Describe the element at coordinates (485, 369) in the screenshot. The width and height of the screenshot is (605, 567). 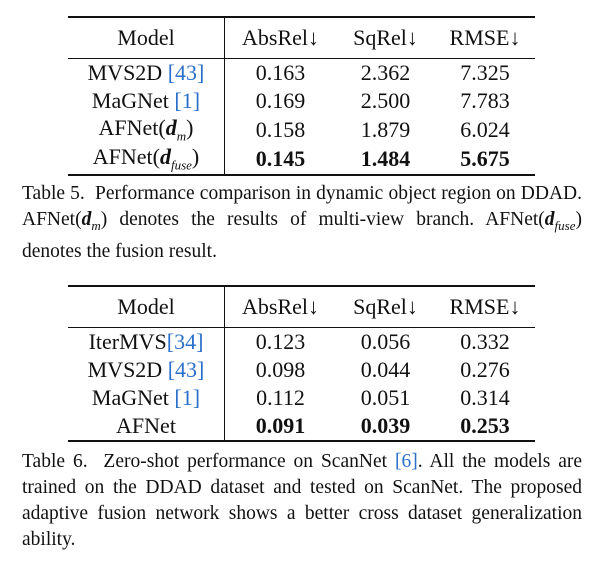
I see `rmse-value: 0.276` at that location.